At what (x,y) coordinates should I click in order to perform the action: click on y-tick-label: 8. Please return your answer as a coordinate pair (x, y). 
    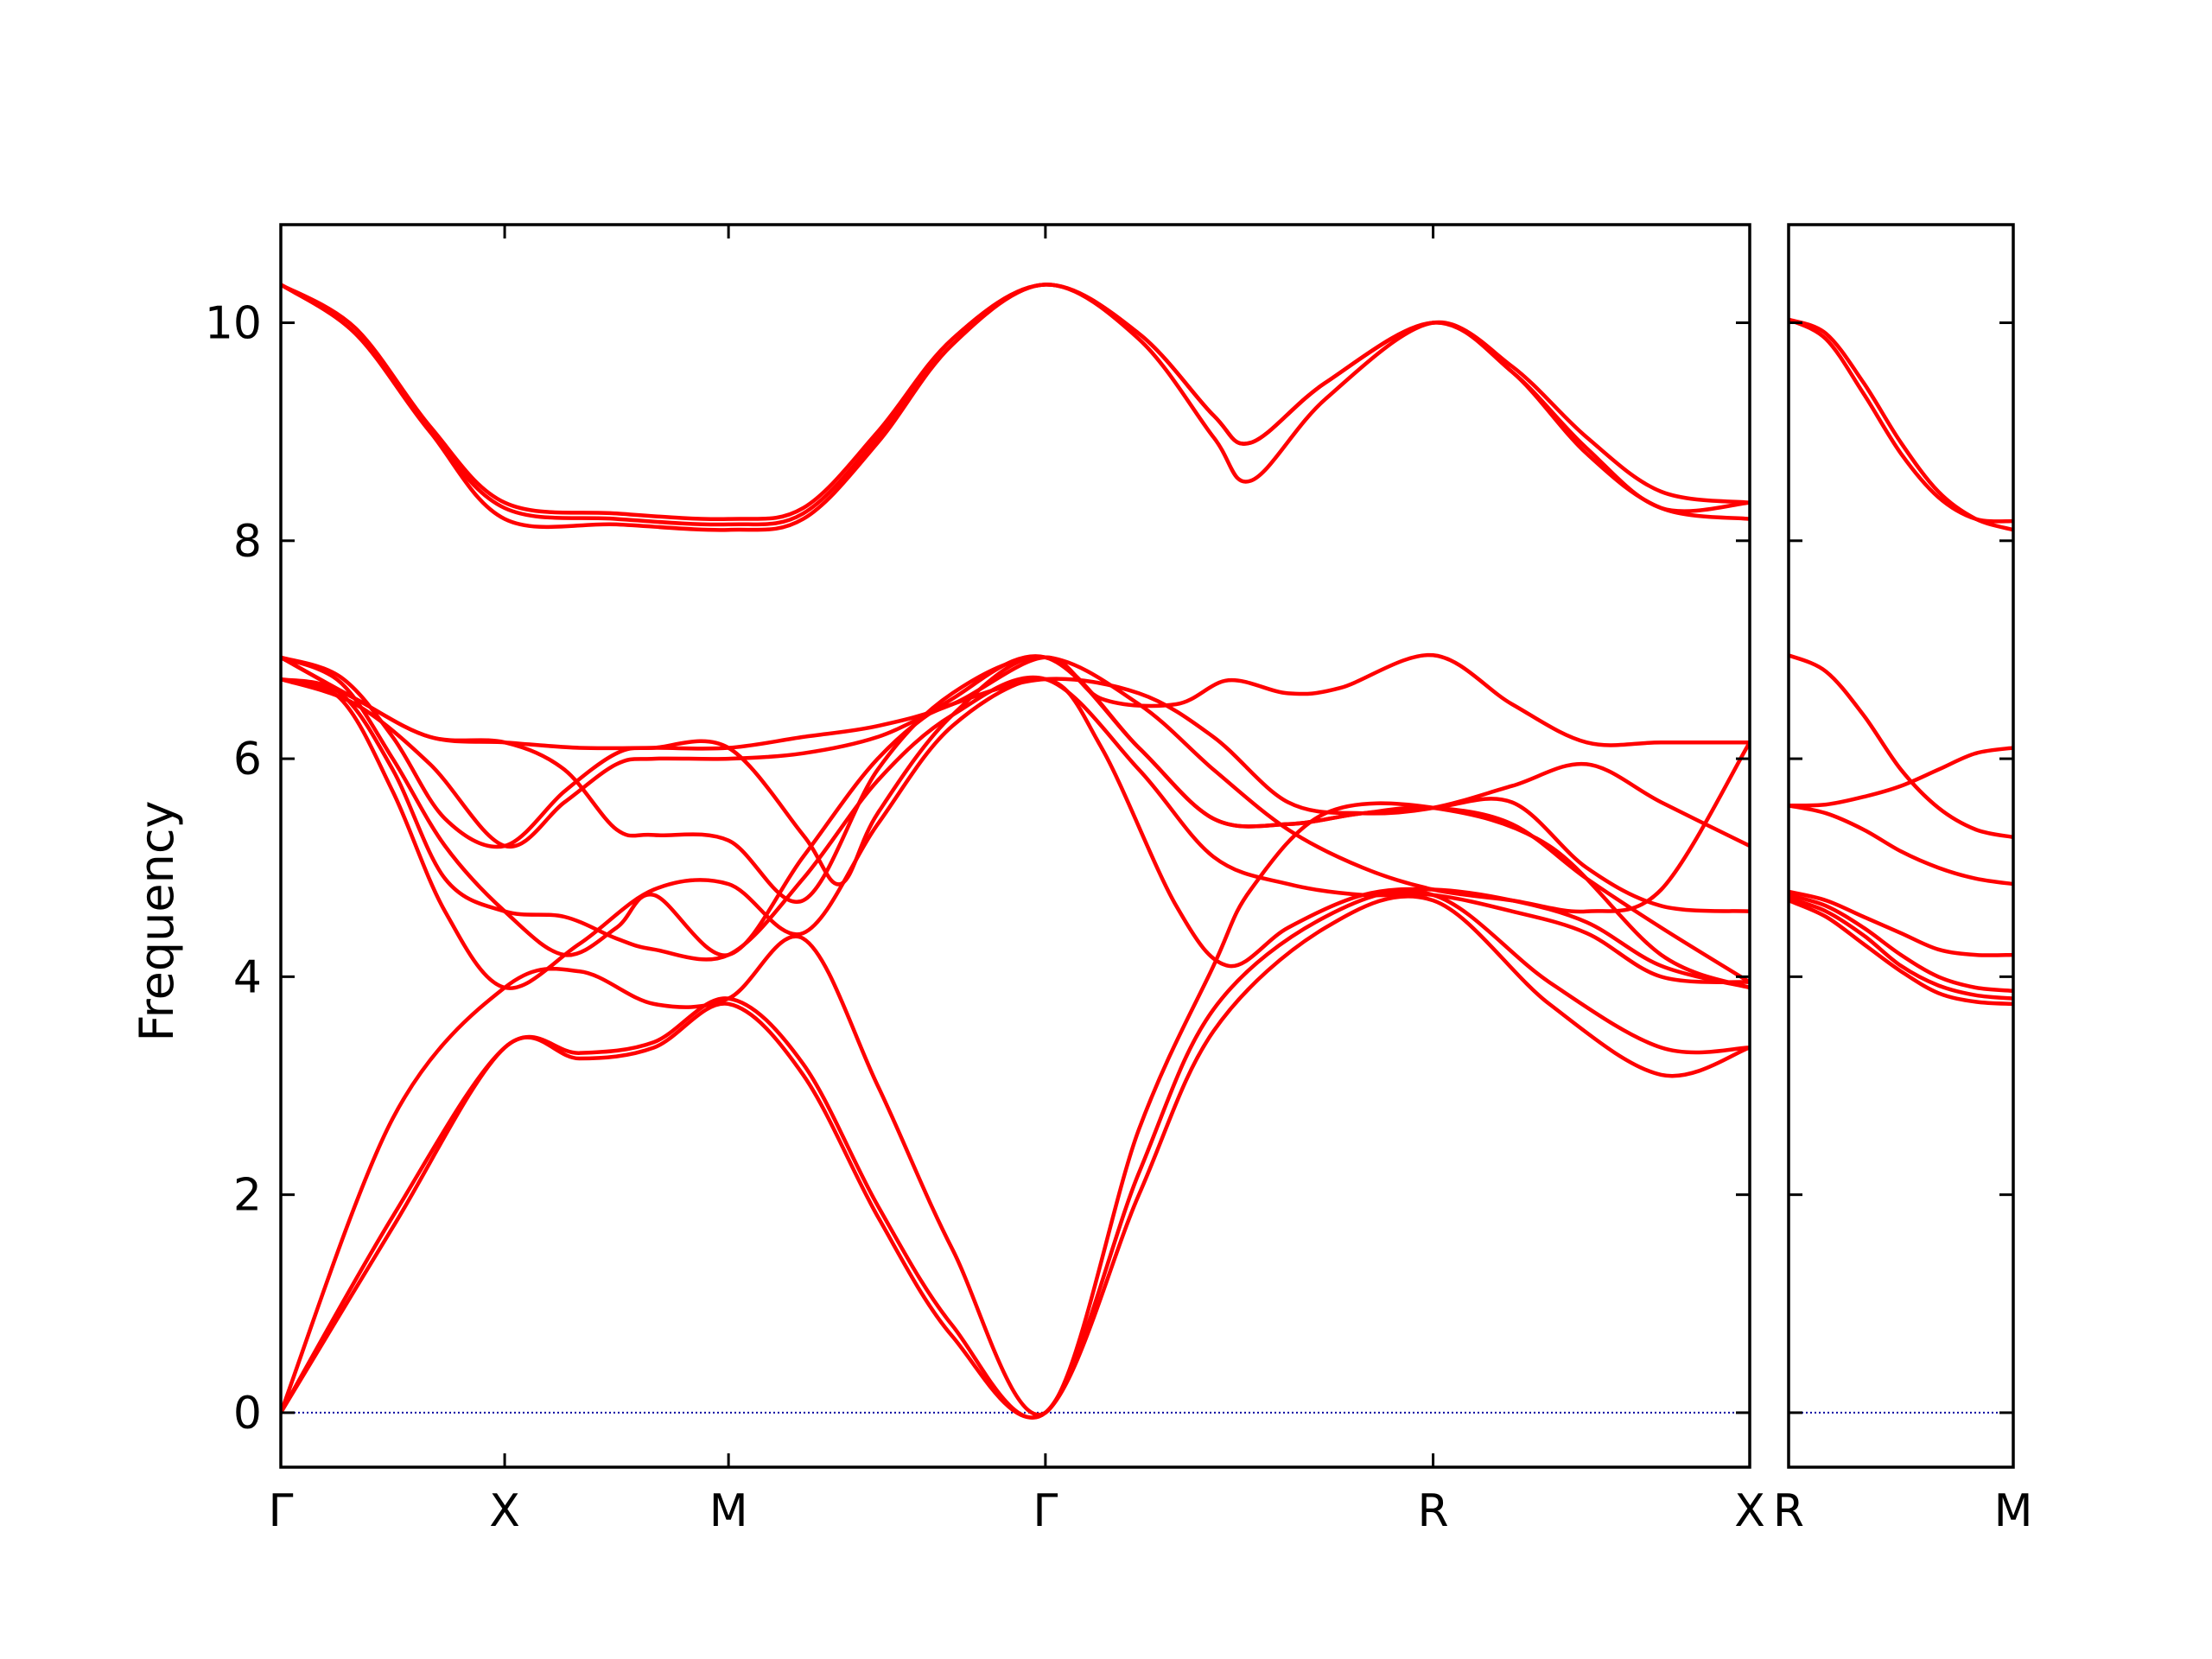
    Looking at the image, I should click on (247, 542).